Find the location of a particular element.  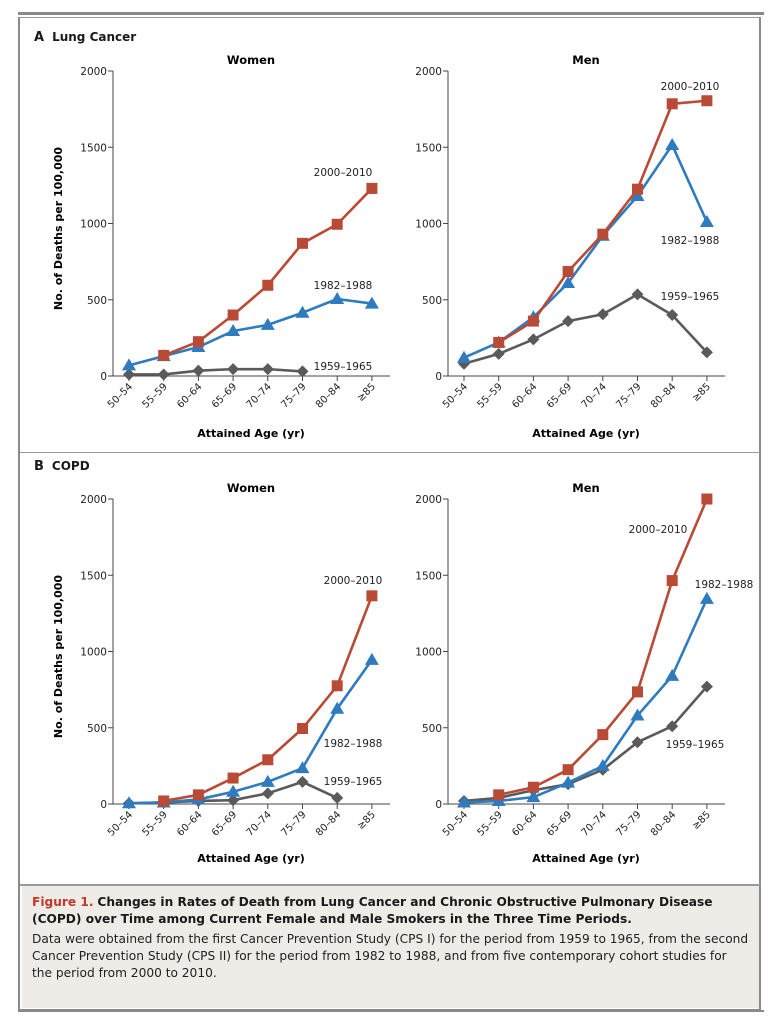

panel-b-label: B COPD is located at coordinates (62, 466).